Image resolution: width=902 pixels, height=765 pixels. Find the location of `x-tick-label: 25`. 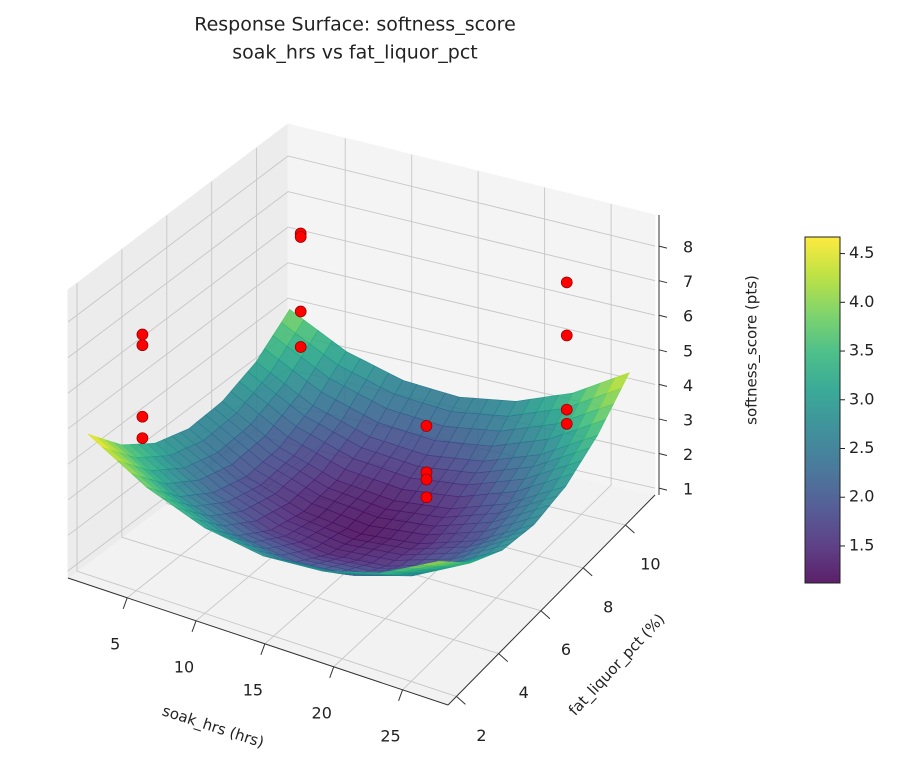

x-tick-label: 25 is located at coordinates (390, 735).